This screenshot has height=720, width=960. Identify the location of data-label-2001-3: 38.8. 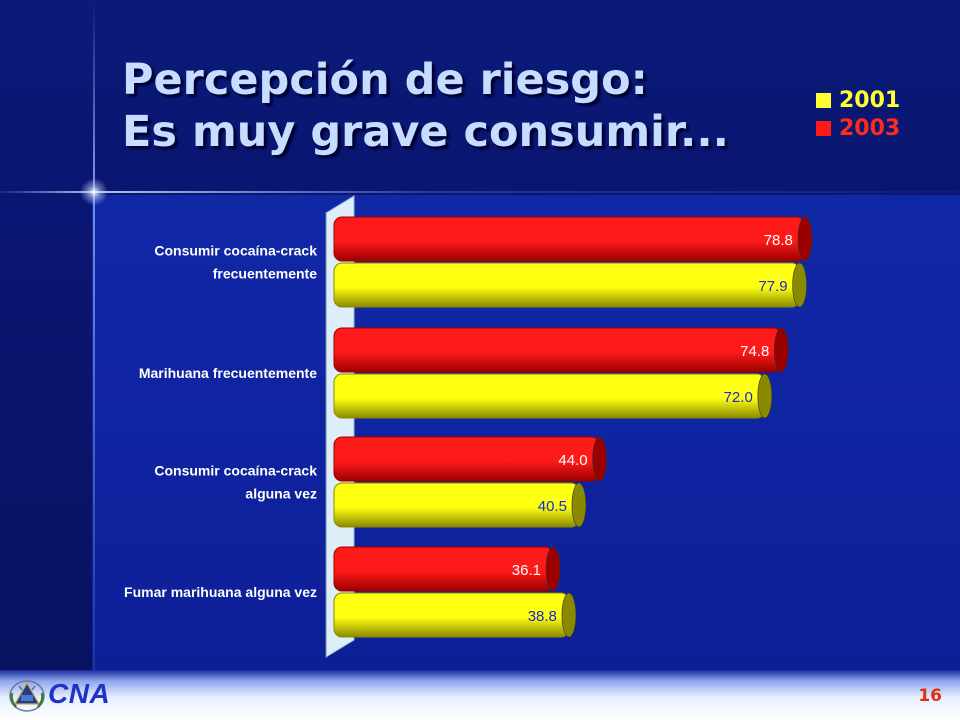
(542, 616).